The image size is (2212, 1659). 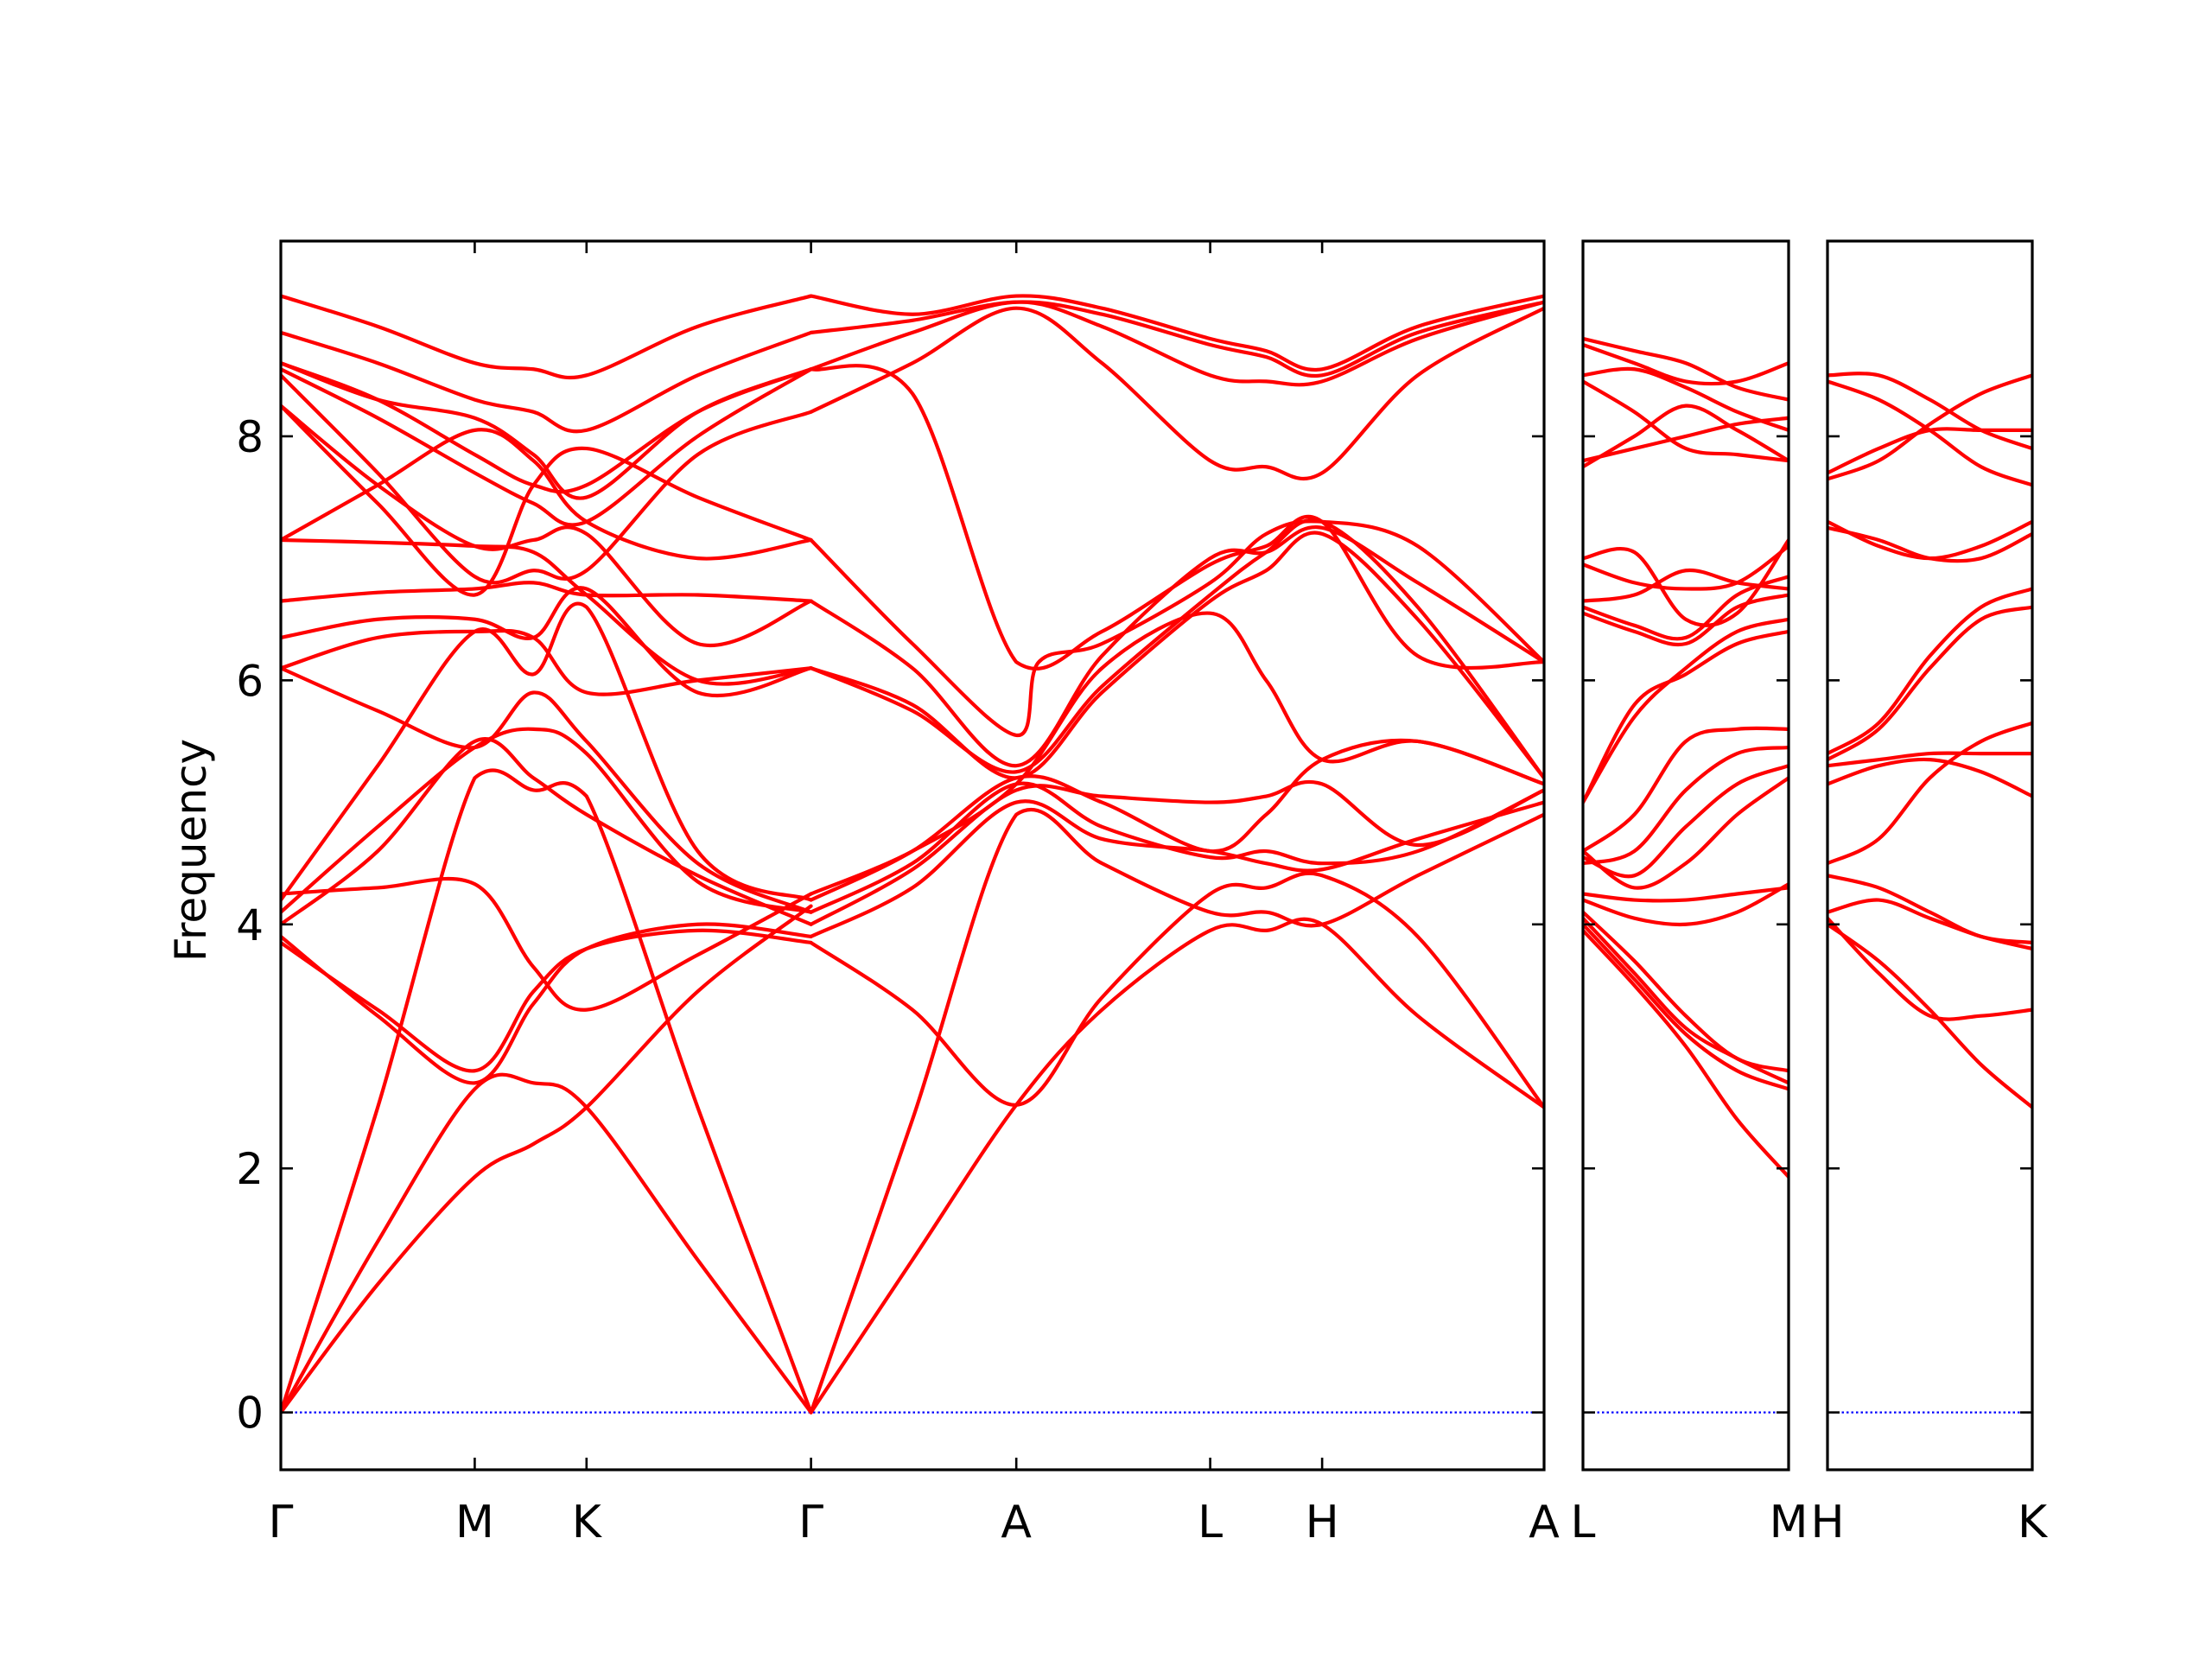 I want to click on y-tick-label: 8, so click(x=250, y=437).